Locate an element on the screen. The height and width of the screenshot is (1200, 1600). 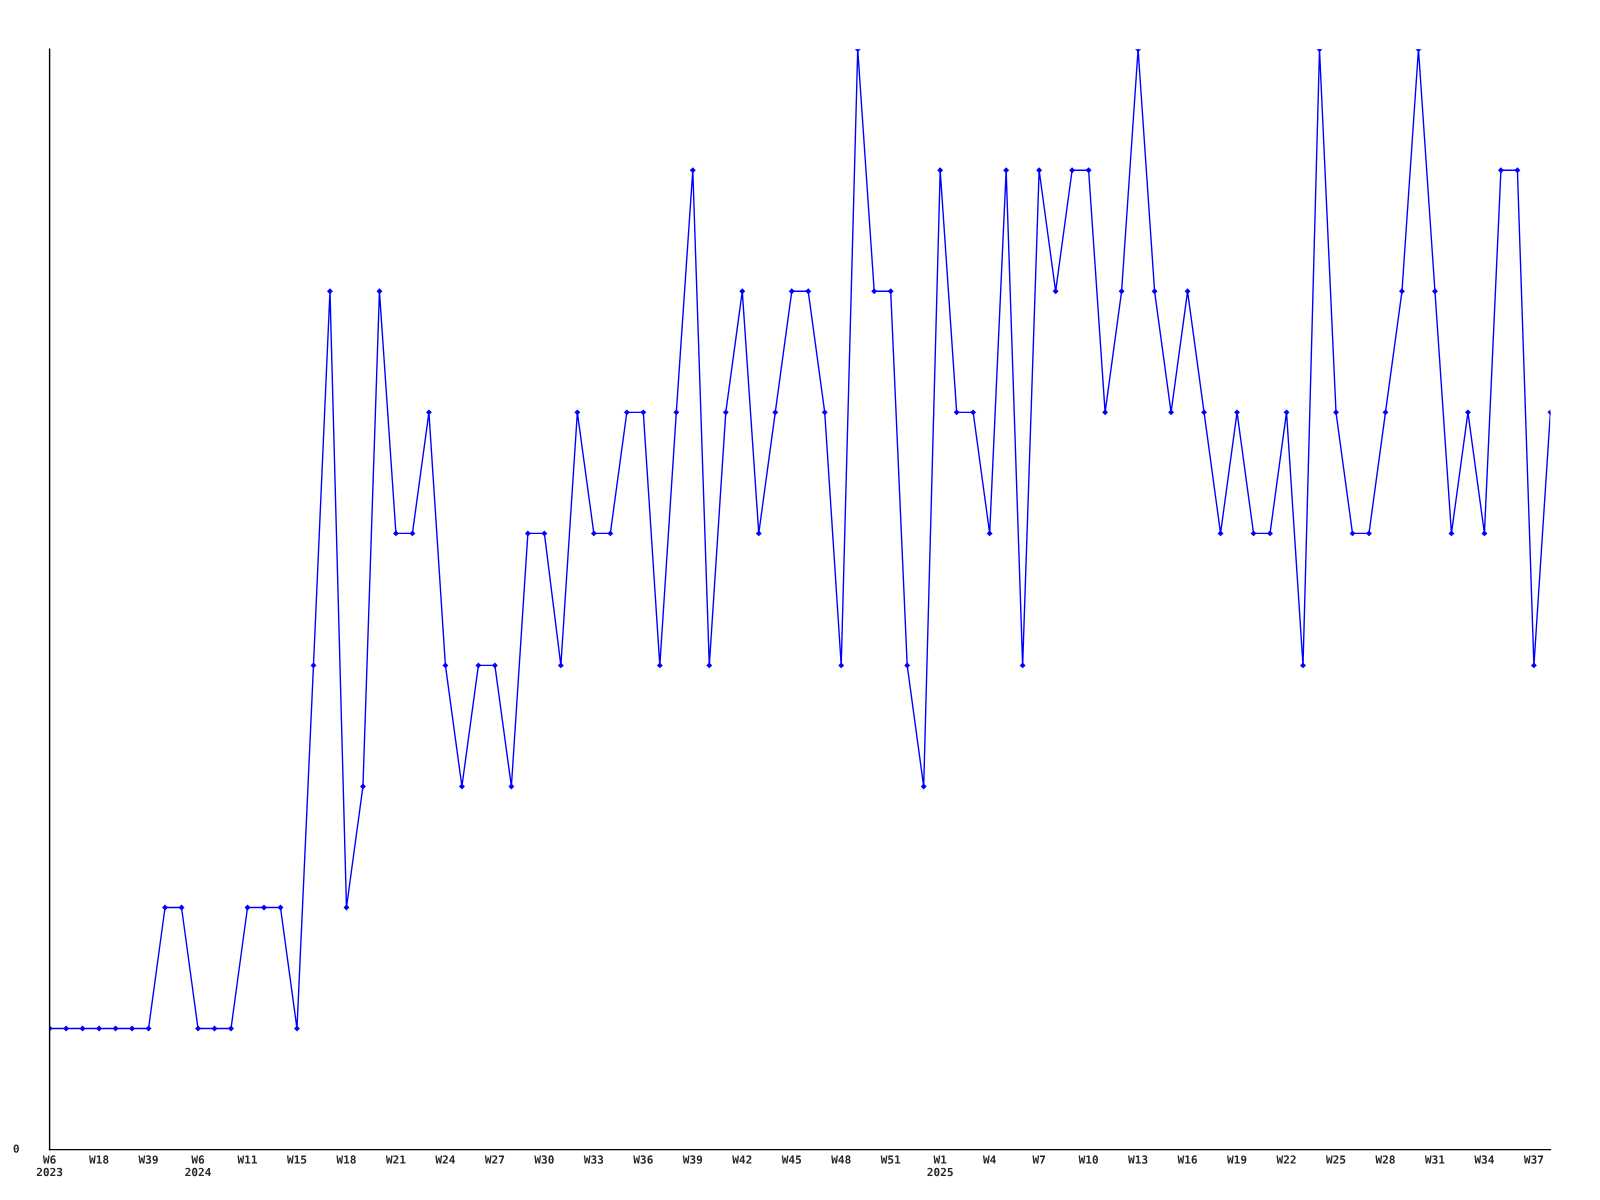
x-tick-label: W27 is located at coordinates (494, 1159).